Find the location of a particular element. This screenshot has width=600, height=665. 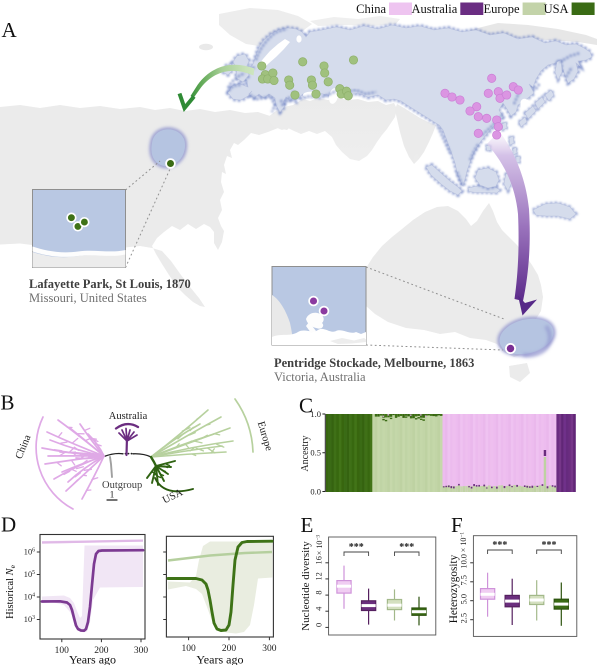

svg-text: A is located at coordinates (10, 30).